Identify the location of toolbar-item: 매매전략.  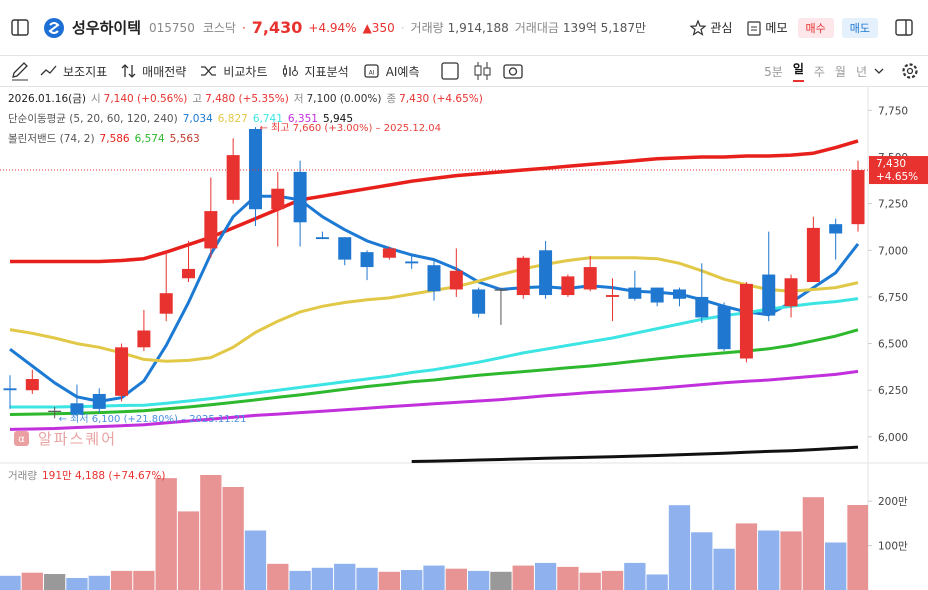
(153, 71).